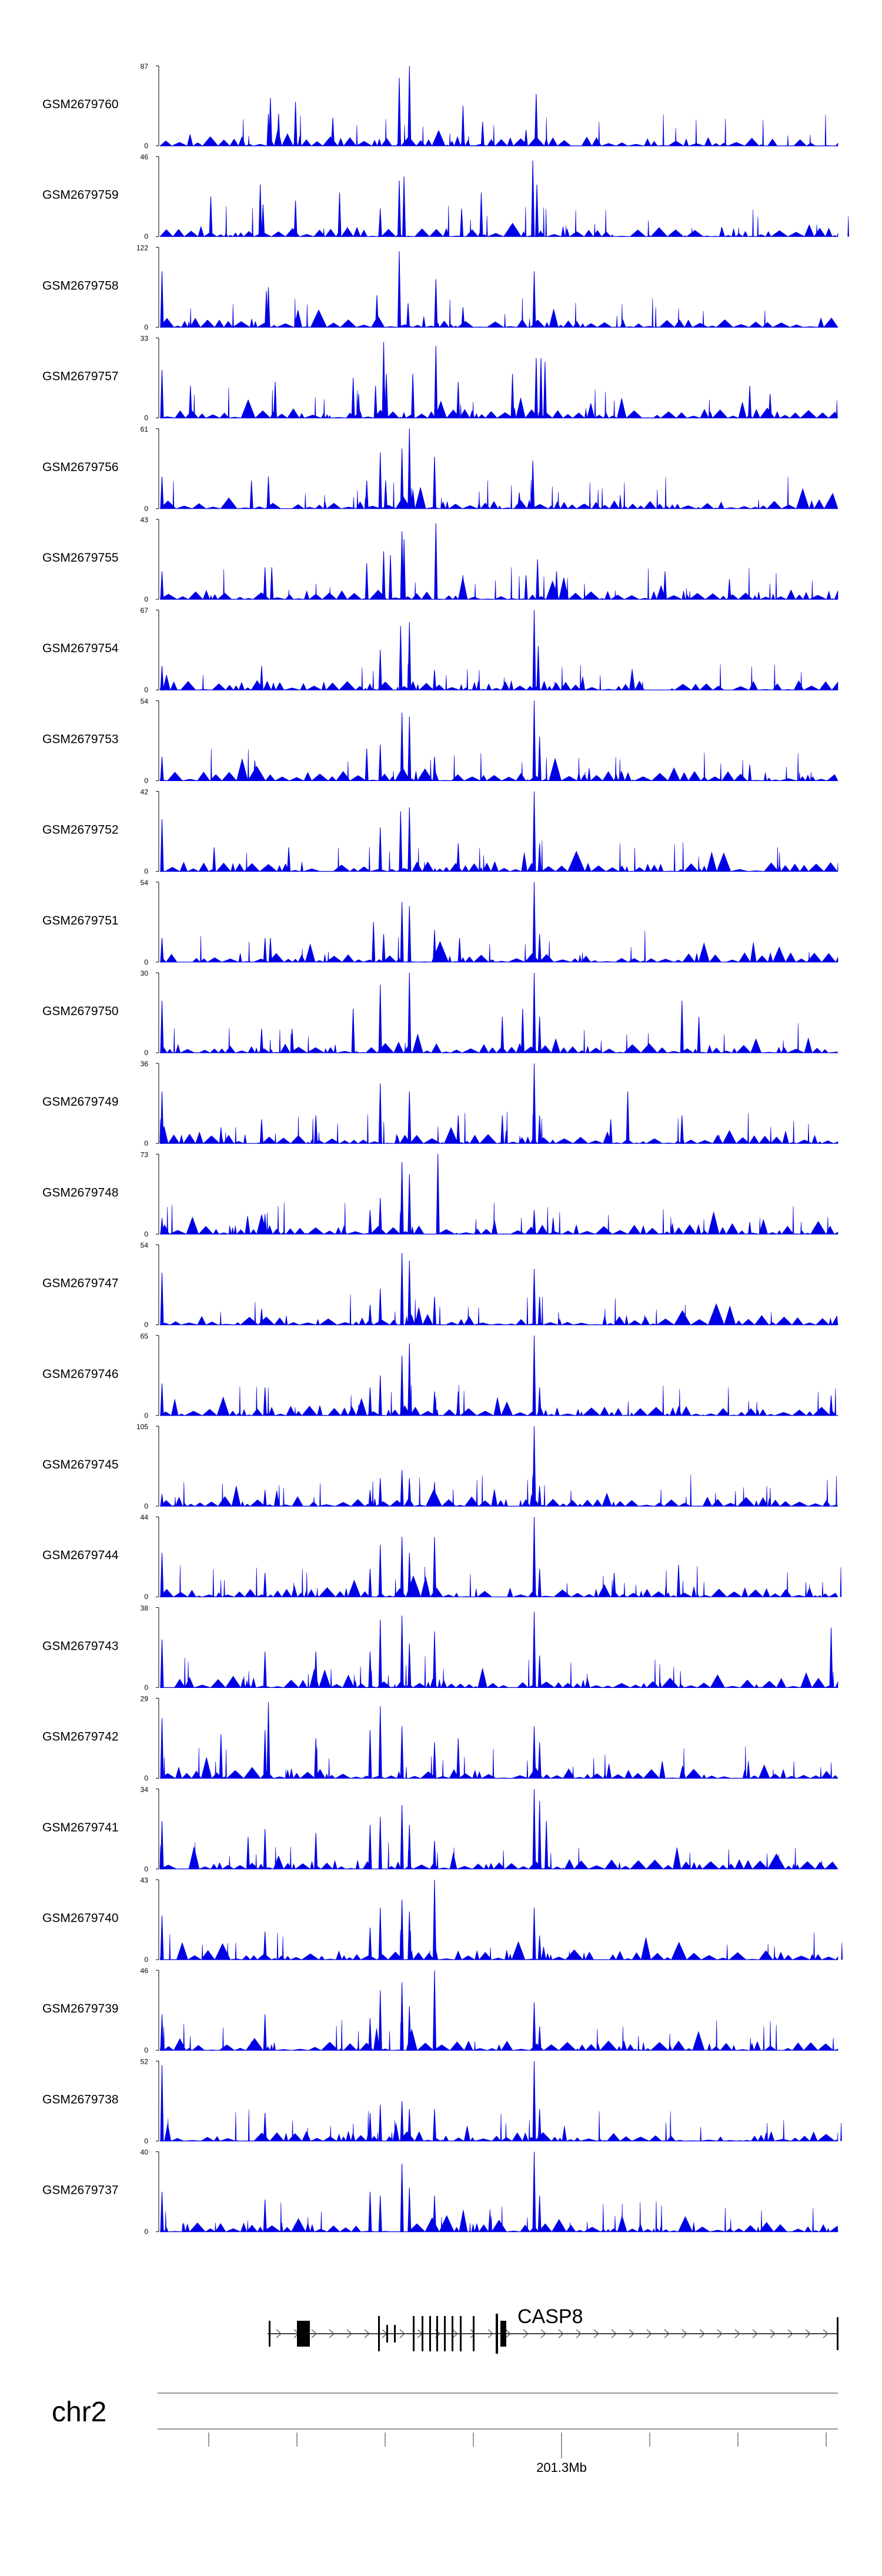 The width and height of the screenshot is (882, 2576). What do you see at coordinates (80, 2190) in the screenshot?
I see `track-label: GSM2679737` at bounding box center [80, 2190].